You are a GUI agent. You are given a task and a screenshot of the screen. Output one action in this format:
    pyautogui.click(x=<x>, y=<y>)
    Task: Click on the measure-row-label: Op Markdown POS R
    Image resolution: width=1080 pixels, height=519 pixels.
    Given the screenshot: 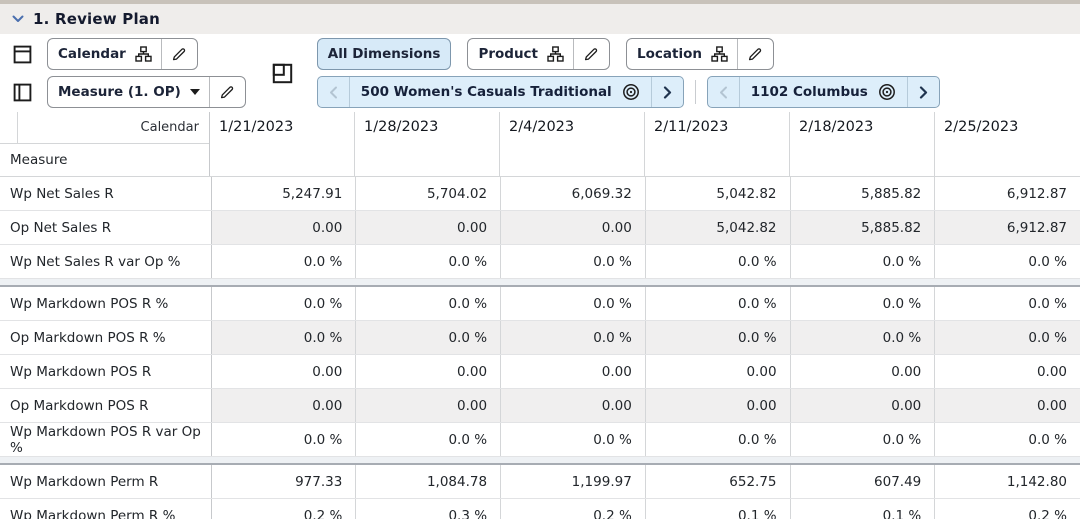 What is the action you would take?
    pyautogui.click(x=106, y=405)
    